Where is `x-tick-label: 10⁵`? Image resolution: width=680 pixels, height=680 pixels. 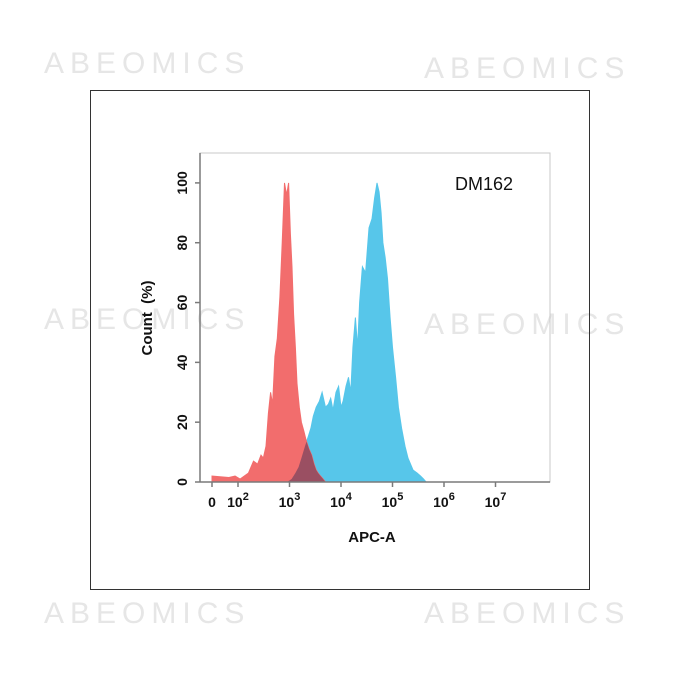 x-tick-label: 10⁵ is located at coordinates (393, 500).